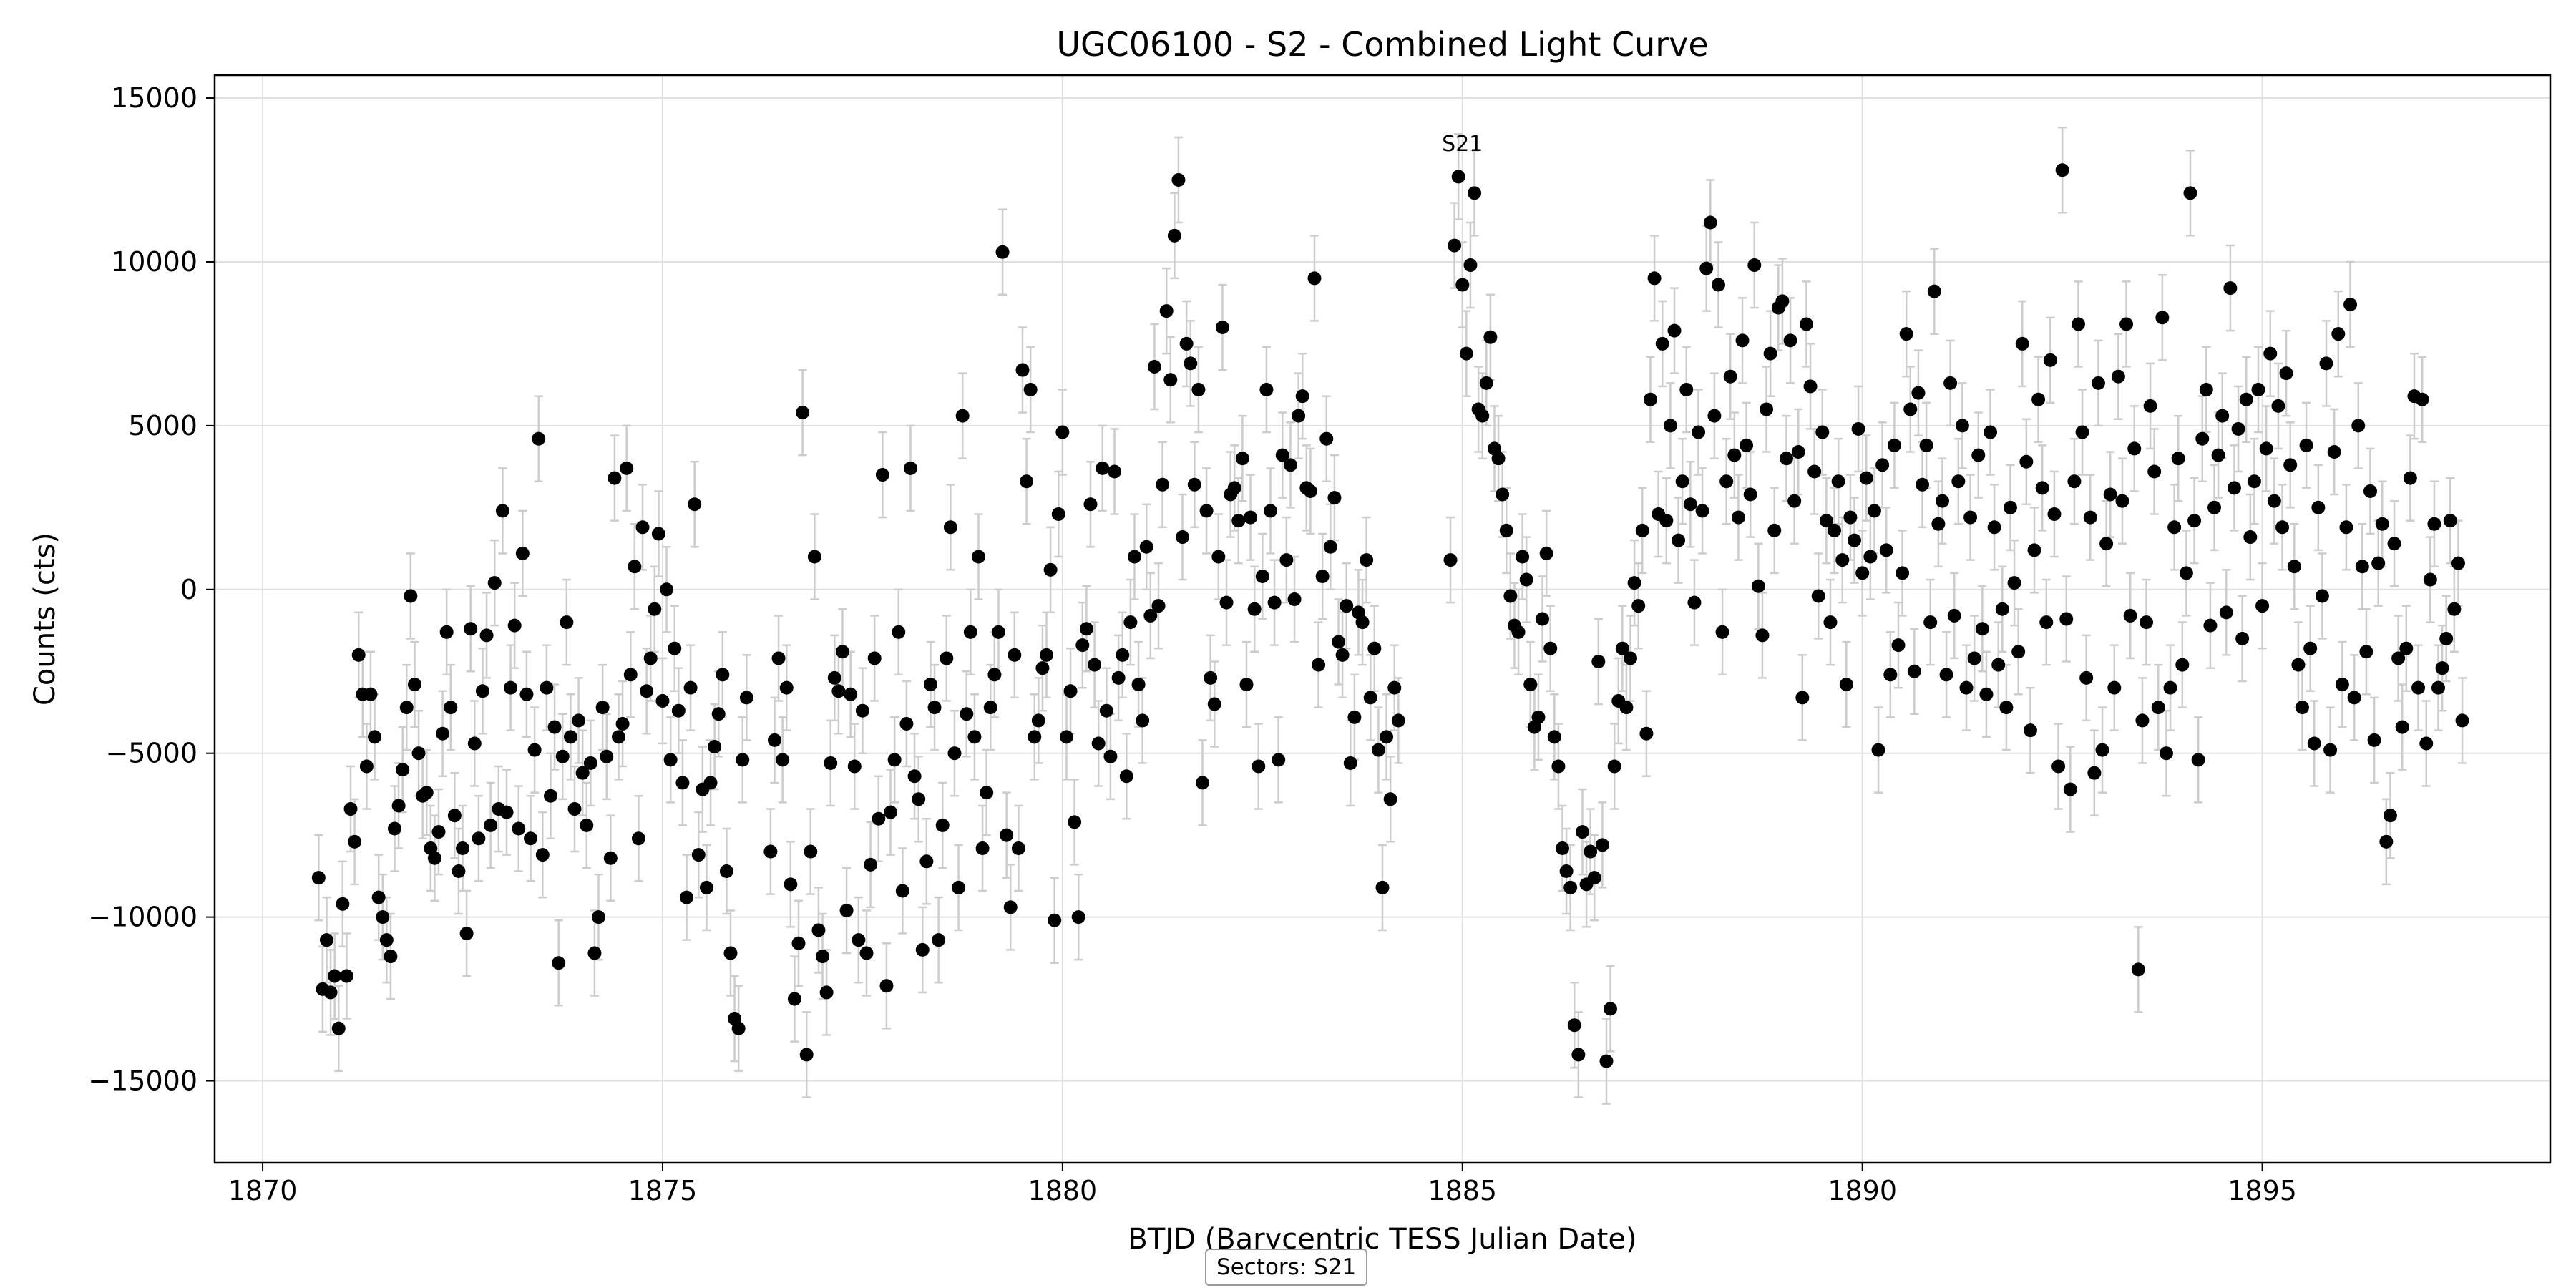 Image resolution: width=2576 pixels, height=1288 pixels. I want to click on y-axis-ticks: −15000 −10000 −5000 0 5000 10000 15000, so click(151, 589).